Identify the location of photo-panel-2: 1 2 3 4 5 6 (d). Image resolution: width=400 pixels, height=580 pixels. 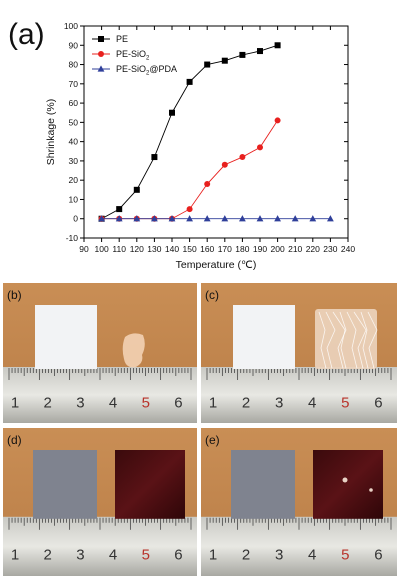
(100, 502).